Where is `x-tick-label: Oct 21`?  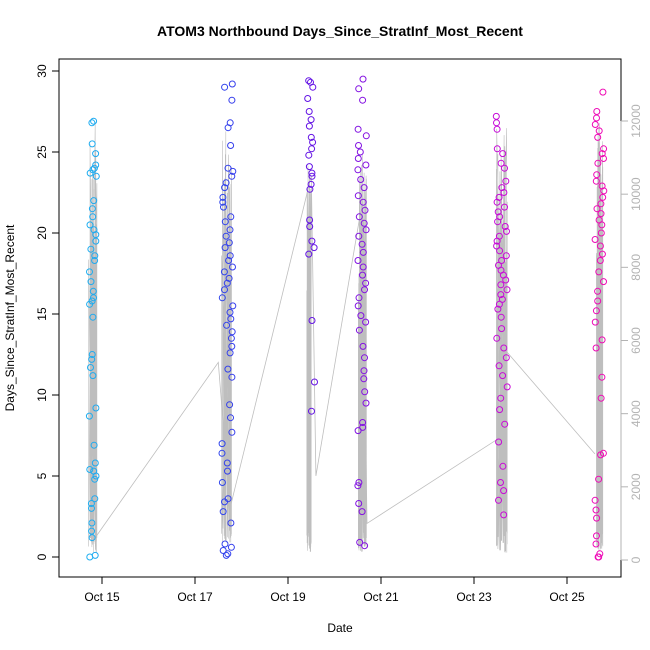
x-tick-label: Oct 21 is located at coordinates (381, 597).